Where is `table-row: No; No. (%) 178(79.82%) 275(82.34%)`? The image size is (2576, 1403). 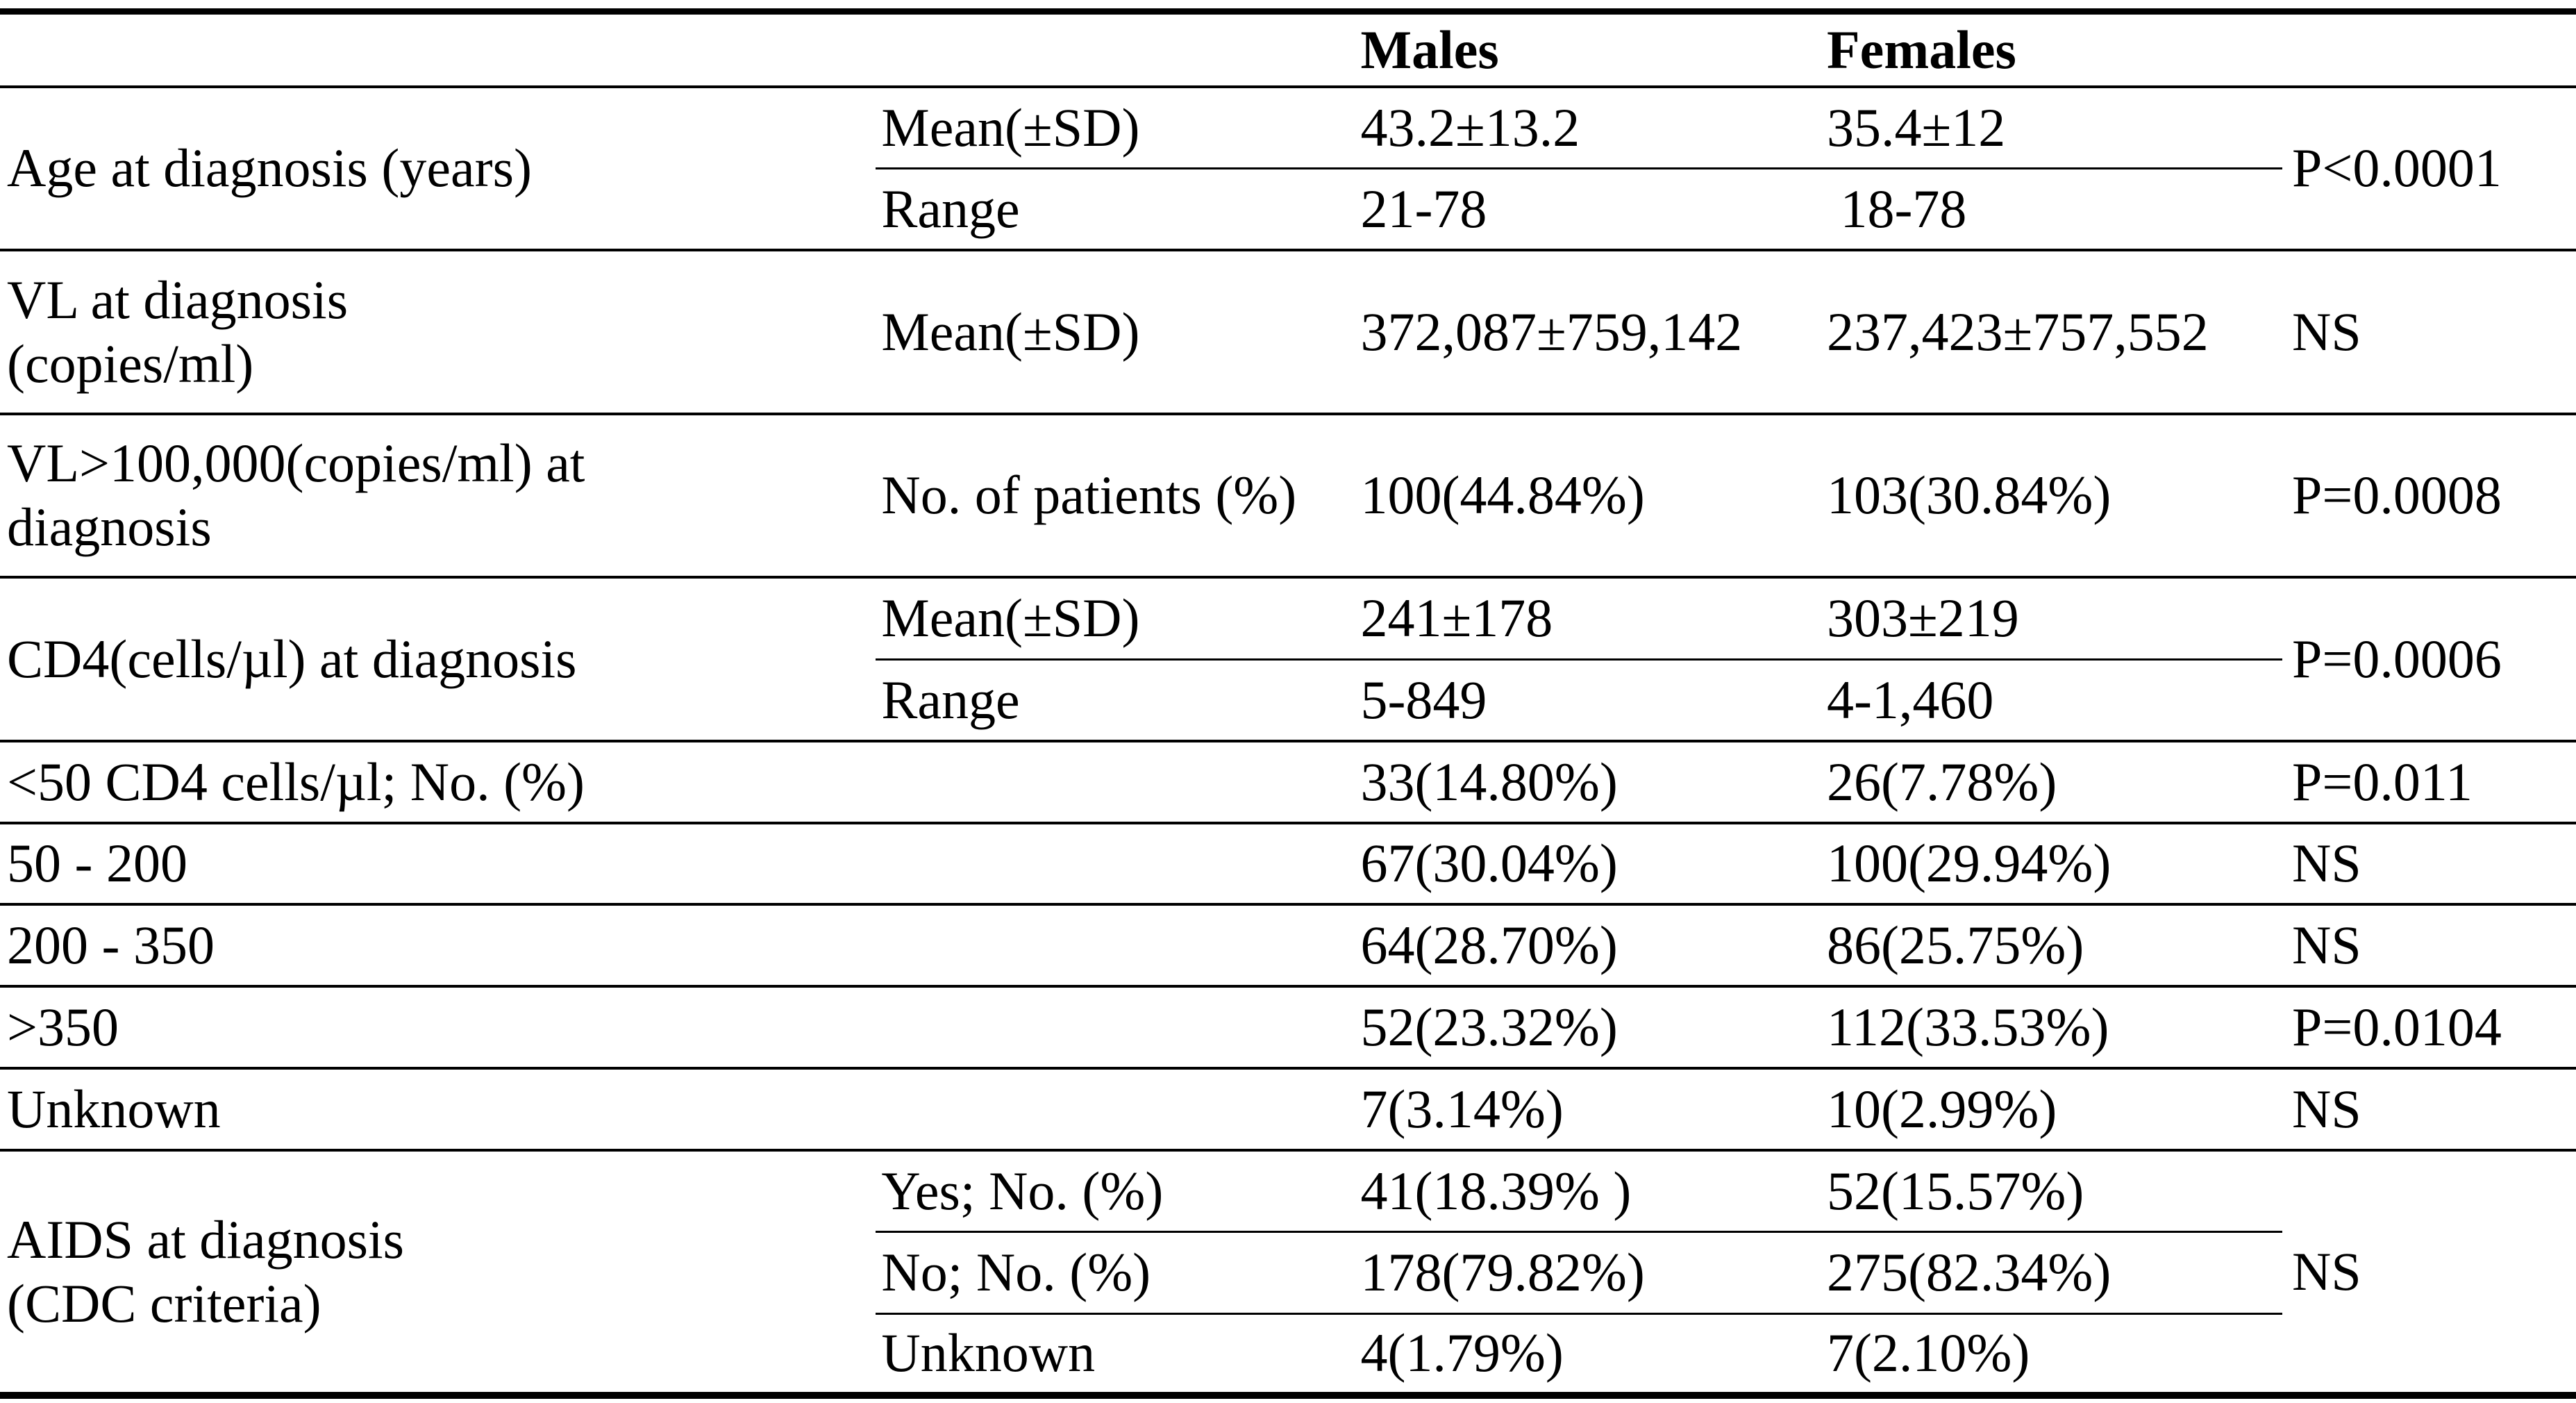 table-row: No; No. (%) 178(79.82%) 275(82.34%) is located at coordinates (1288, 1273).